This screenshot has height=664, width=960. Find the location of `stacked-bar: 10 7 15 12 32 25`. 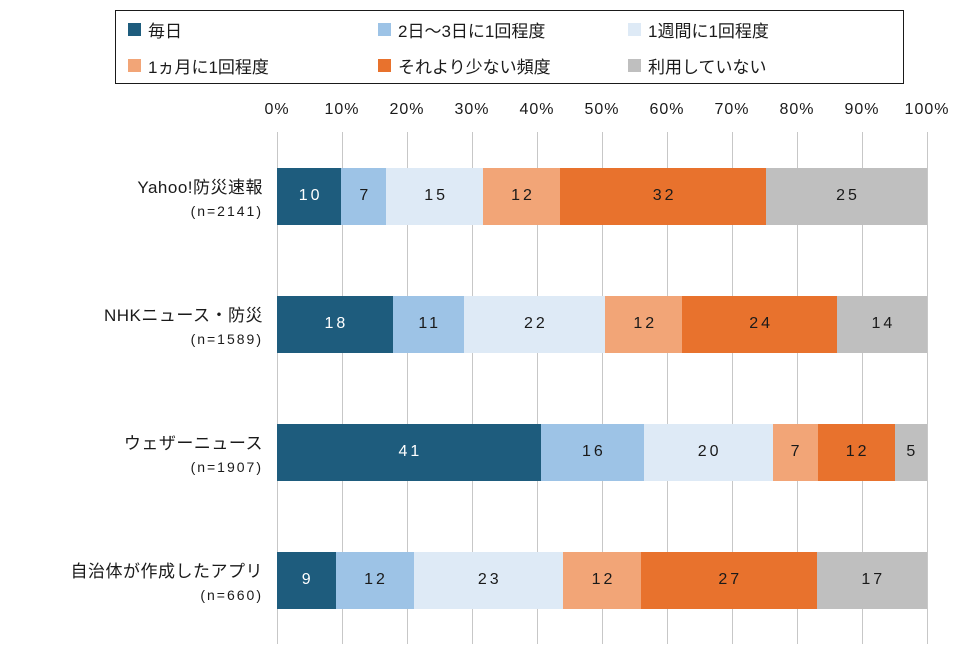

stacked-bar: 10 7 15 12 32 25 is located at coordinates (602, 196).